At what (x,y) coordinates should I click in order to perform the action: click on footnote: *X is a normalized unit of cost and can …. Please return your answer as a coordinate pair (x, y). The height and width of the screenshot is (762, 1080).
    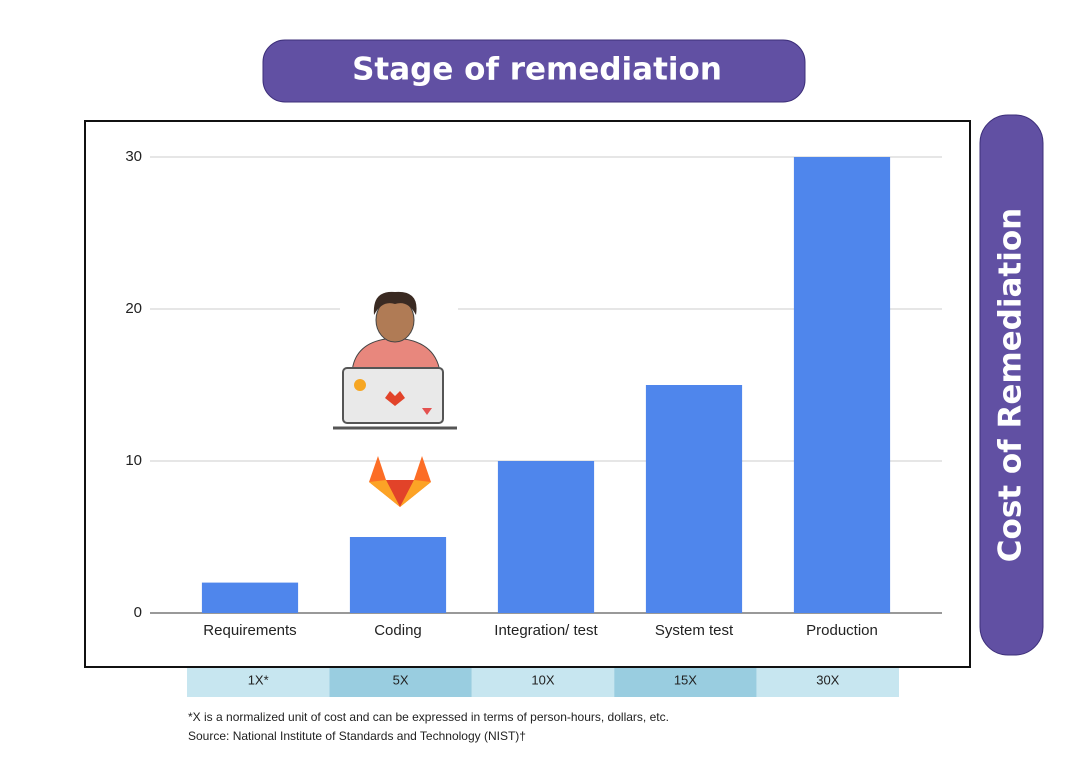
    Looking at the image, I should click on (428, 717).